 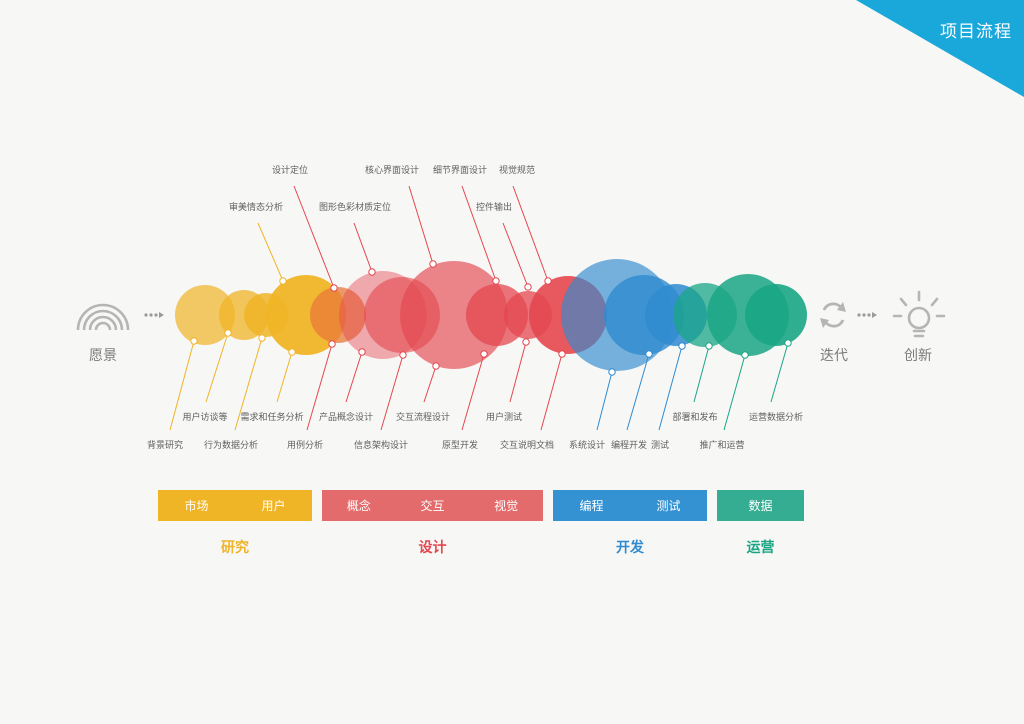 I want to click on annotation-label: 视觉规范, so click(x=517, y=170).